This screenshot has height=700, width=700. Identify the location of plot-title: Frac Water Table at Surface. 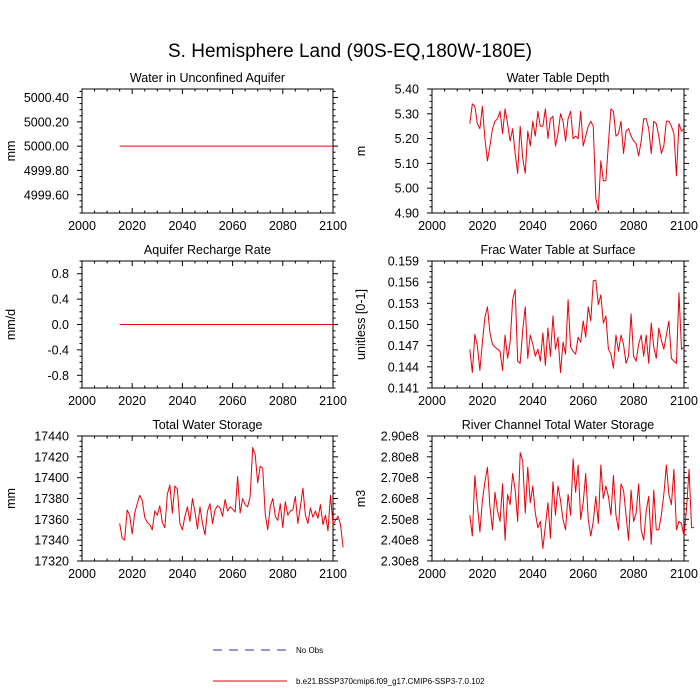
(558, 250).